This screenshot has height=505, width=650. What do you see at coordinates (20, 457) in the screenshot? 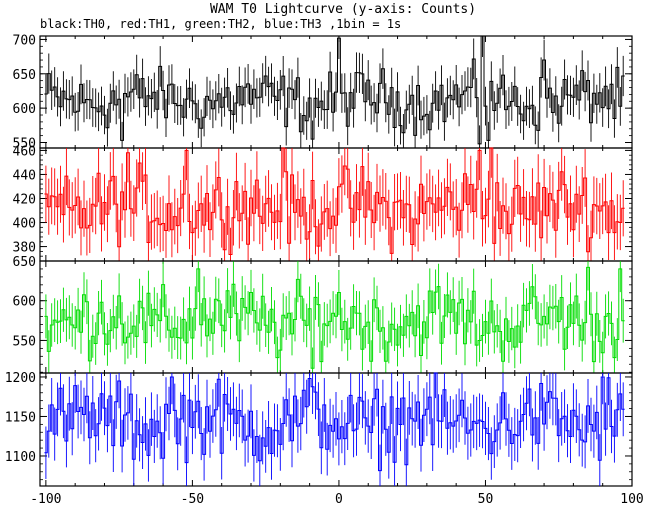
I see `y-tick-label: 1100` at bounding box center [20, 457].